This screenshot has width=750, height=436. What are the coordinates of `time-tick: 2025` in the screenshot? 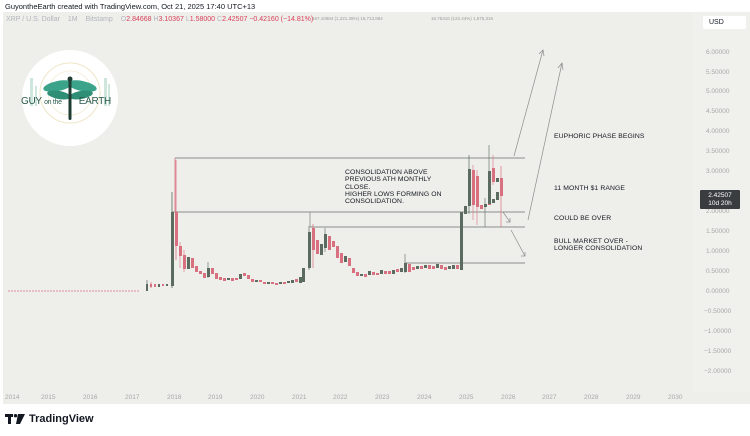 It's located at (466, 397).